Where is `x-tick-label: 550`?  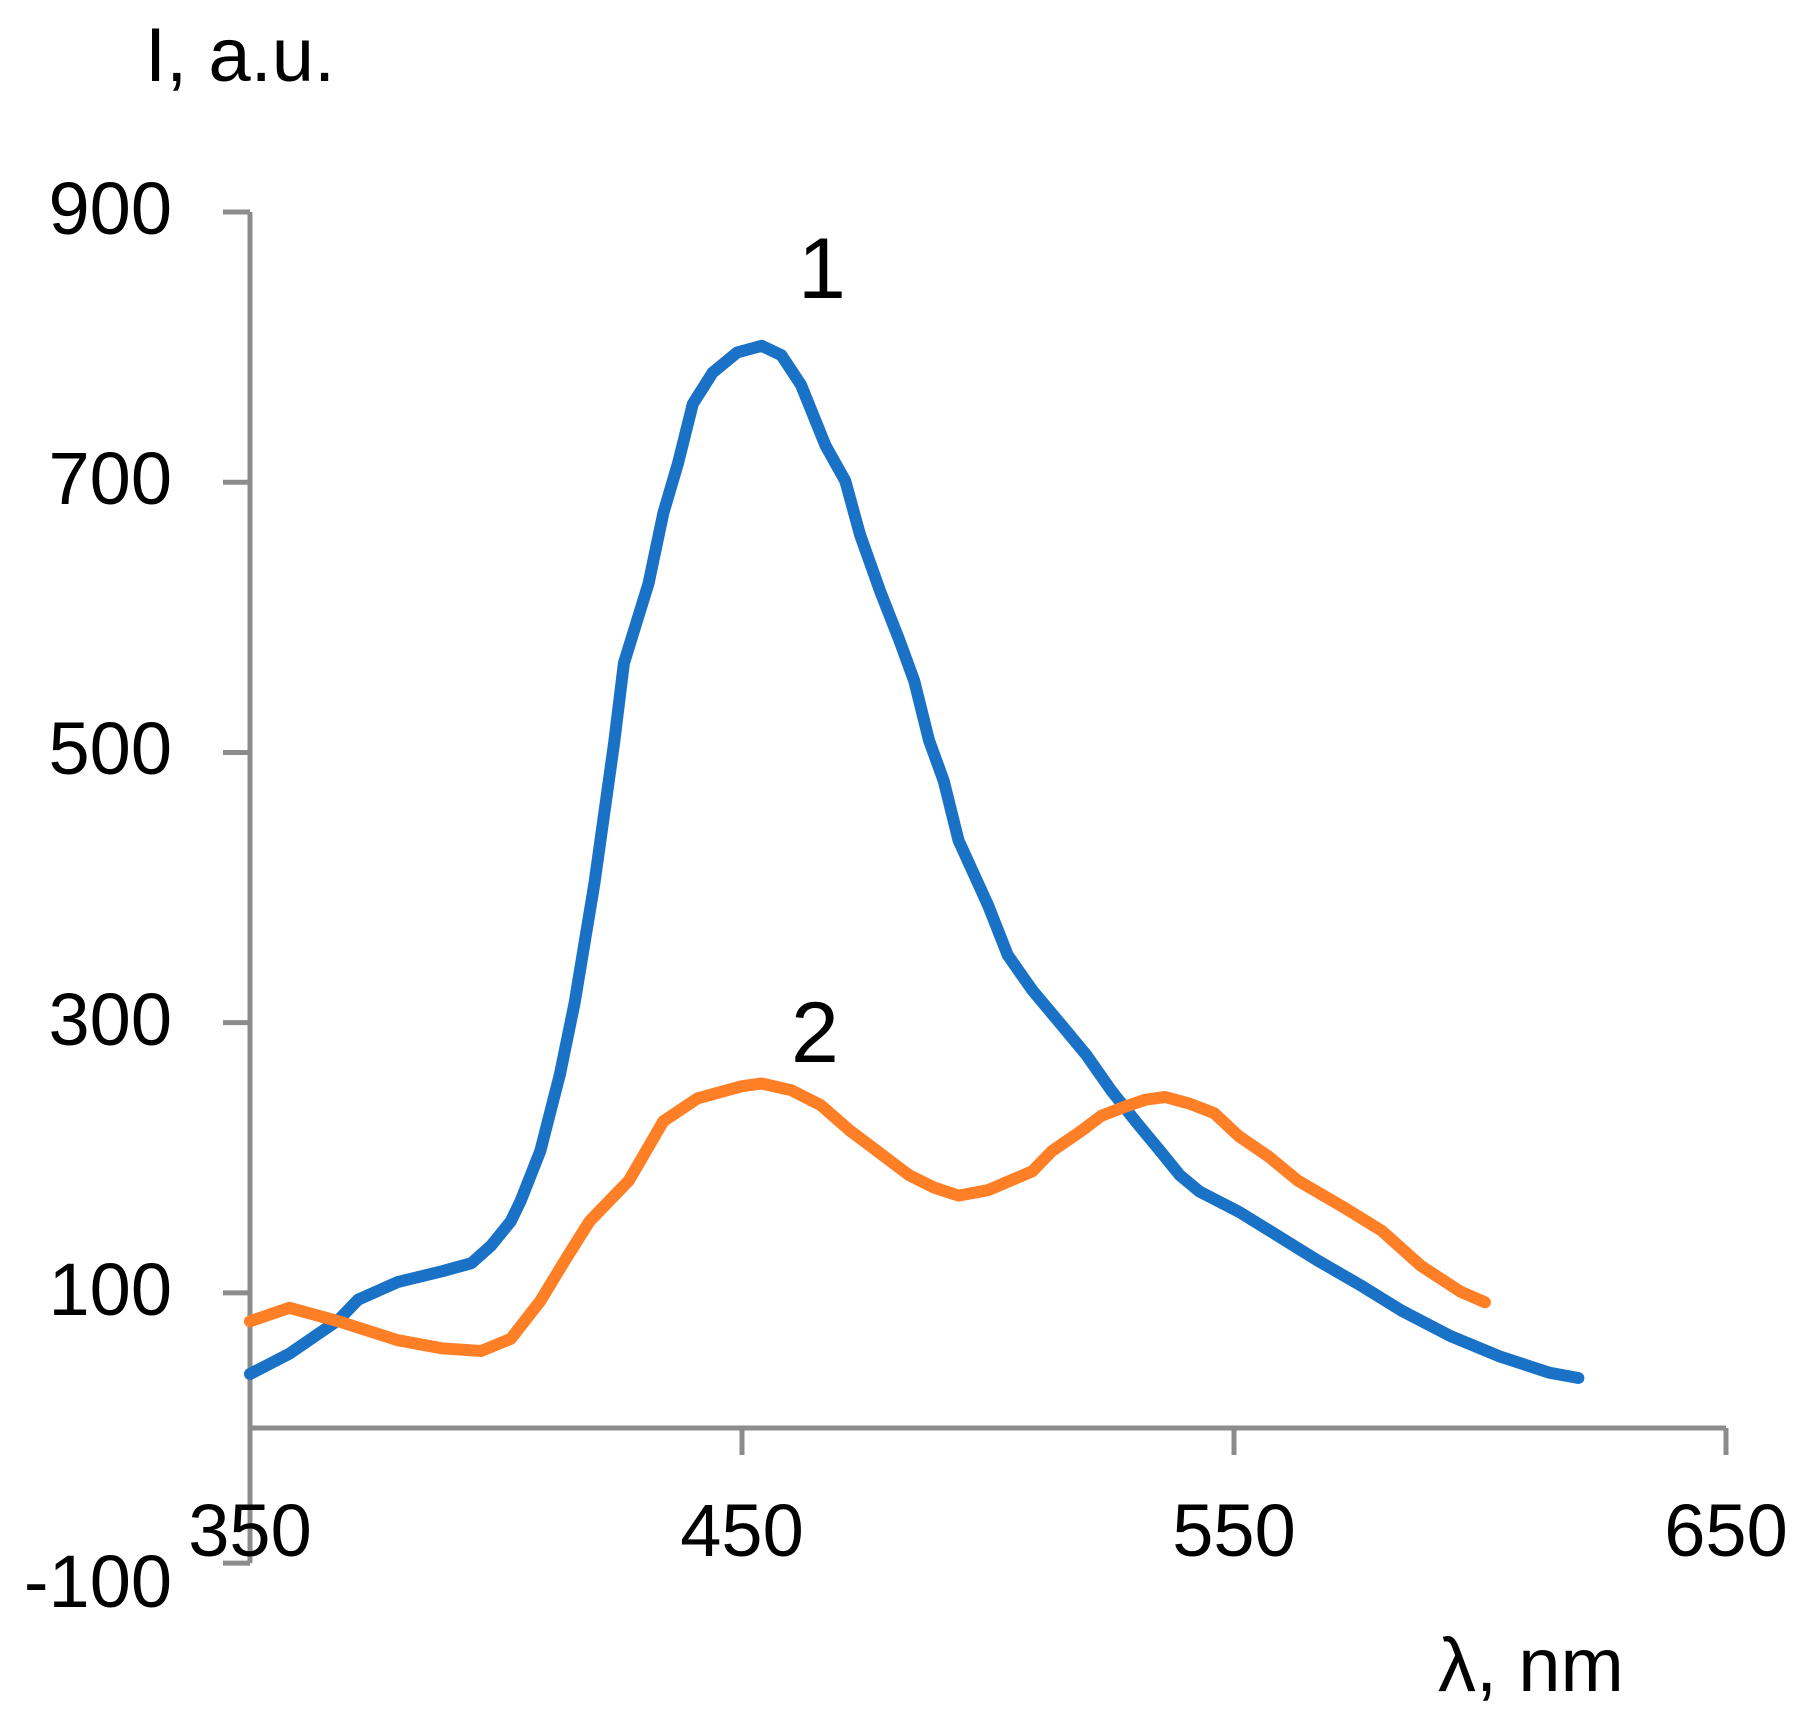 x-tick-label: 550 is located at coordinates (1234, 1530).